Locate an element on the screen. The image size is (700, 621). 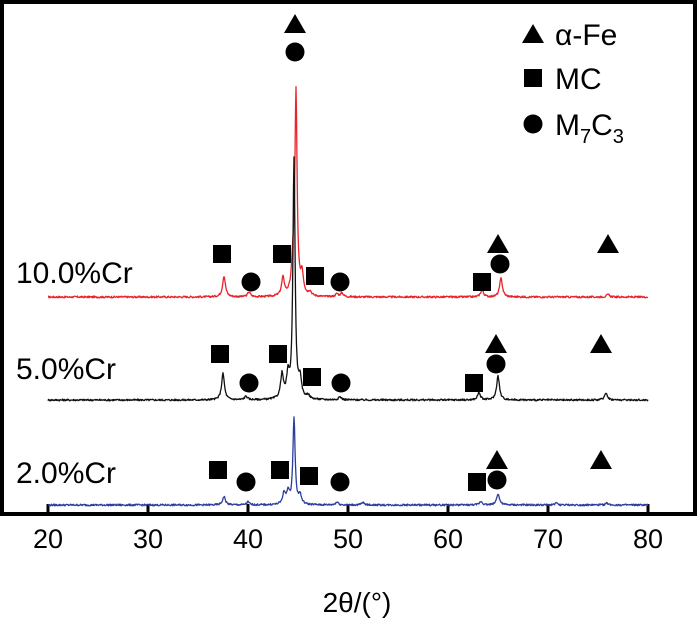
legend-label-sub: 3 is located at coordinates (618, 137).